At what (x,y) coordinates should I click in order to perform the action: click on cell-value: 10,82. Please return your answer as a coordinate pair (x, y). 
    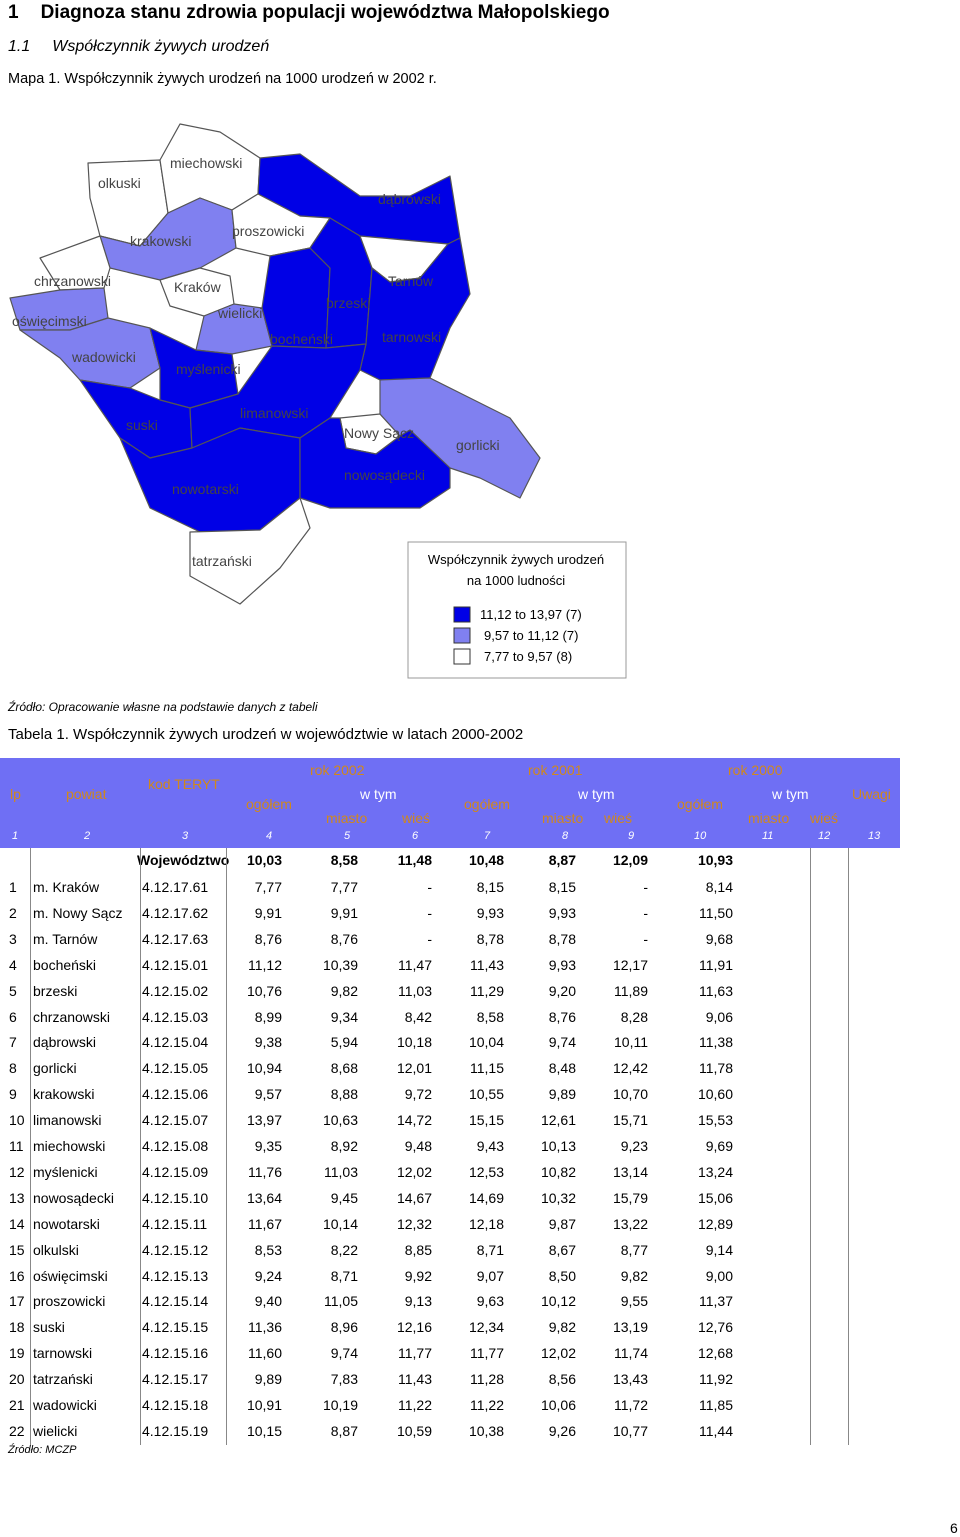
    Looking at the image, I should click on (558, 1171).